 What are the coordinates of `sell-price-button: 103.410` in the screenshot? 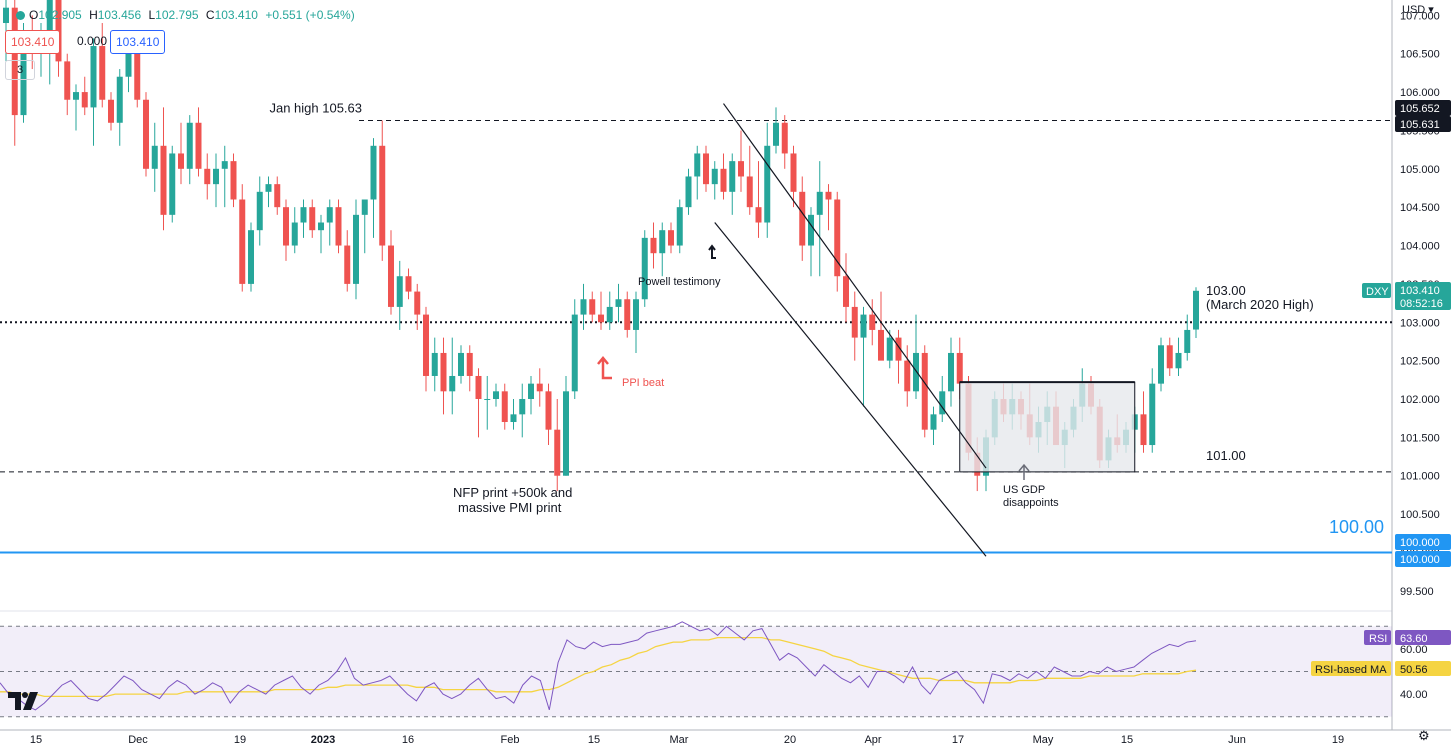 It's located at (33, 42).